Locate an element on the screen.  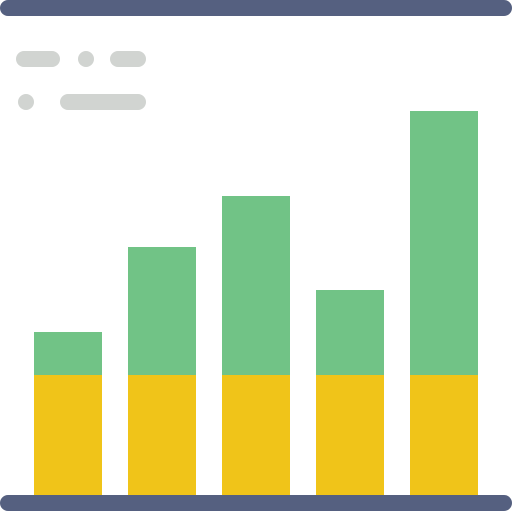
bar-1-base-segment is located at coordinates (68, 435).